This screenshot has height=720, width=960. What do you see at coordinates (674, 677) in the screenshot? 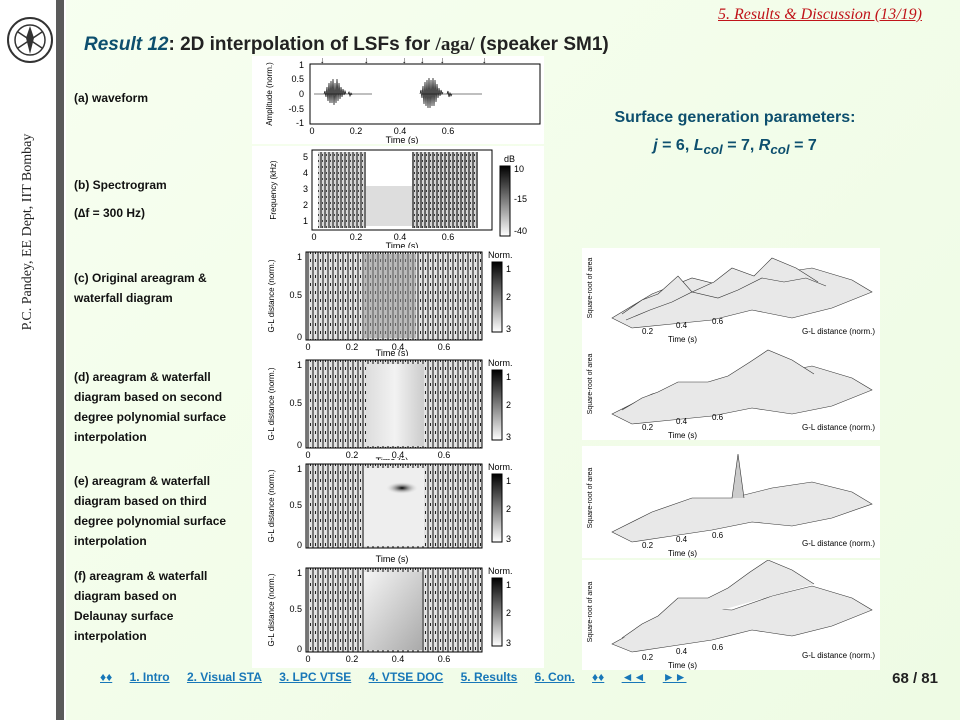
I see `nav-next-link: ►►` at bounding box center [674, 677].